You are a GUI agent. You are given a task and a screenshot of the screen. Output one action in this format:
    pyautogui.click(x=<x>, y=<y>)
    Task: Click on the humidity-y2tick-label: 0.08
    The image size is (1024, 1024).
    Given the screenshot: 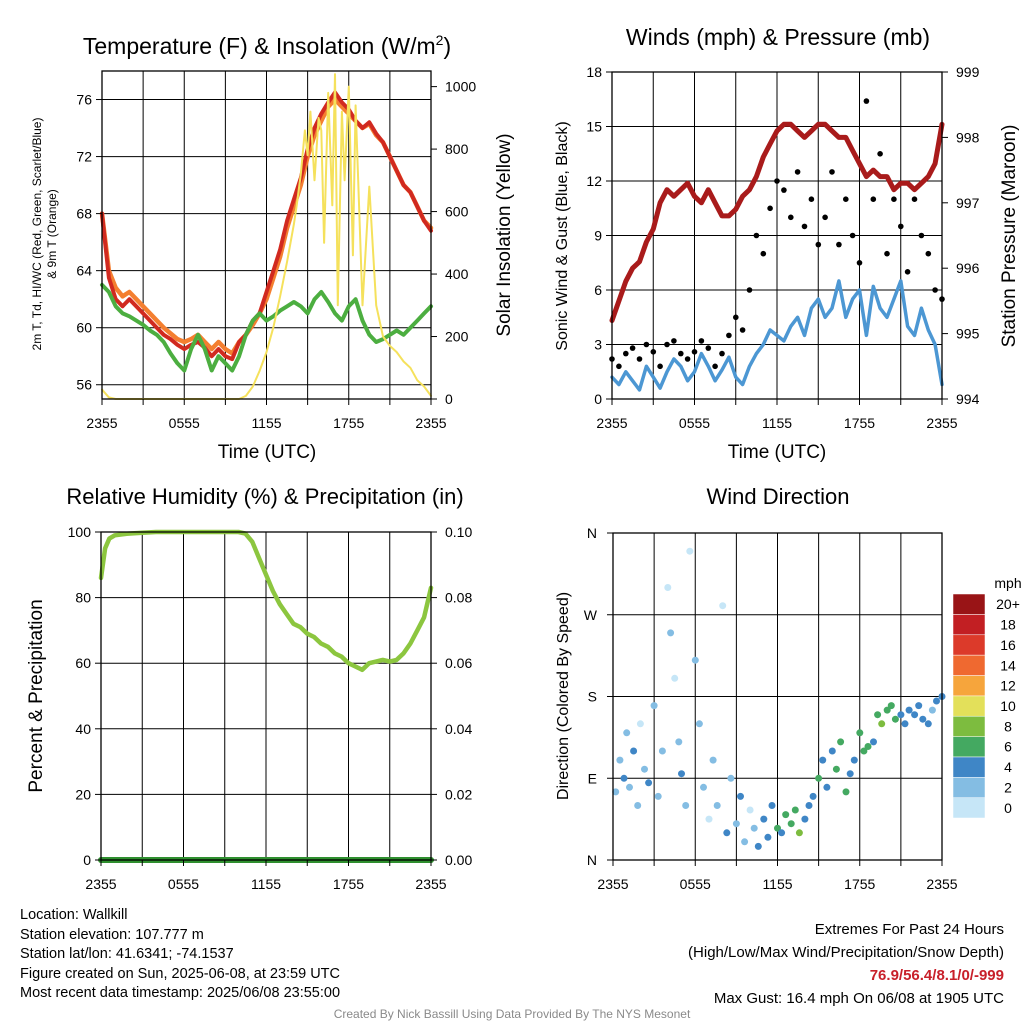 What is the action you would take?
    pyautogui.click(x=458, y=598)
    